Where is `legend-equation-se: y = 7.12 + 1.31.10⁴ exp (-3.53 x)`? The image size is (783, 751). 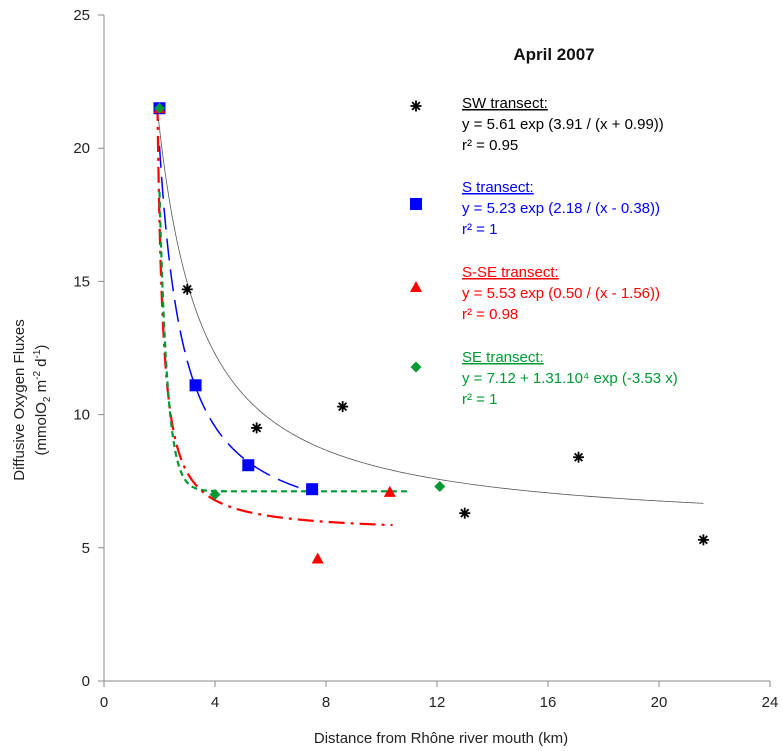
legend-equation-se: y = 7.12 + 1.31.10⁴ exp (-3.53 x) is located at coordinates (570, 378).